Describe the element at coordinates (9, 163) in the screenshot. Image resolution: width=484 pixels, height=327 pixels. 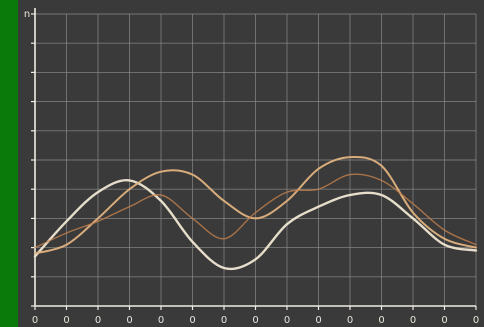
I see `left-edge-bar` at that location.